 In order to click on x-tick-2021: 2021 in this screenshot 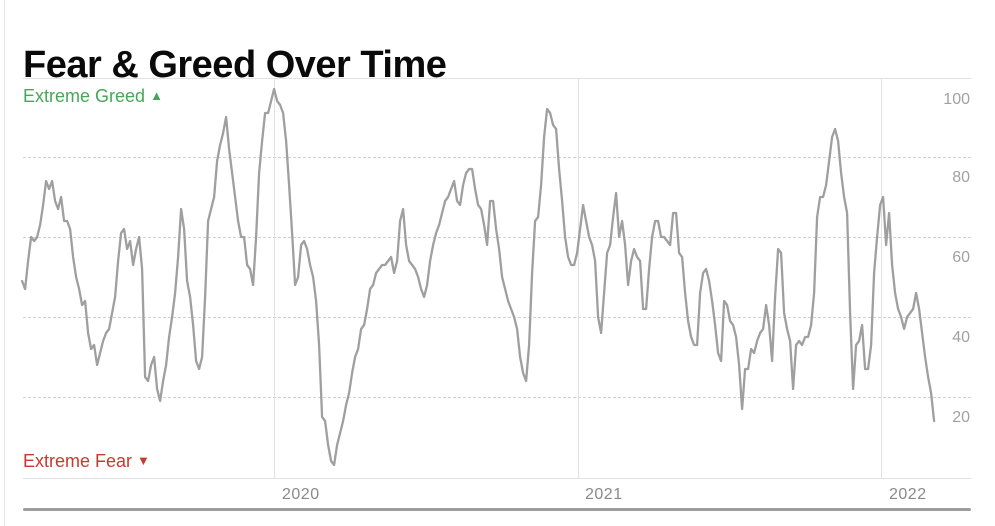, I will do `click(604, 494)`.